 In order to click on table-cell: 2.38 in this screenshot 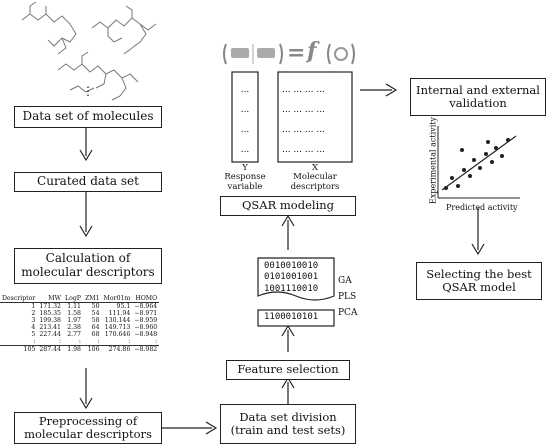, I will do `click(74, 327)`.